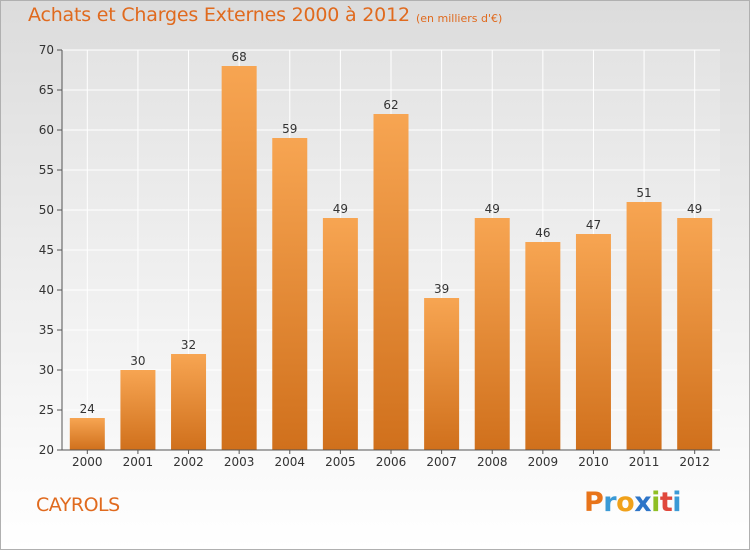 The width and height of the screenshot is (750, 550). I want to click on x-tick-label: 2003, so click(239, 462).